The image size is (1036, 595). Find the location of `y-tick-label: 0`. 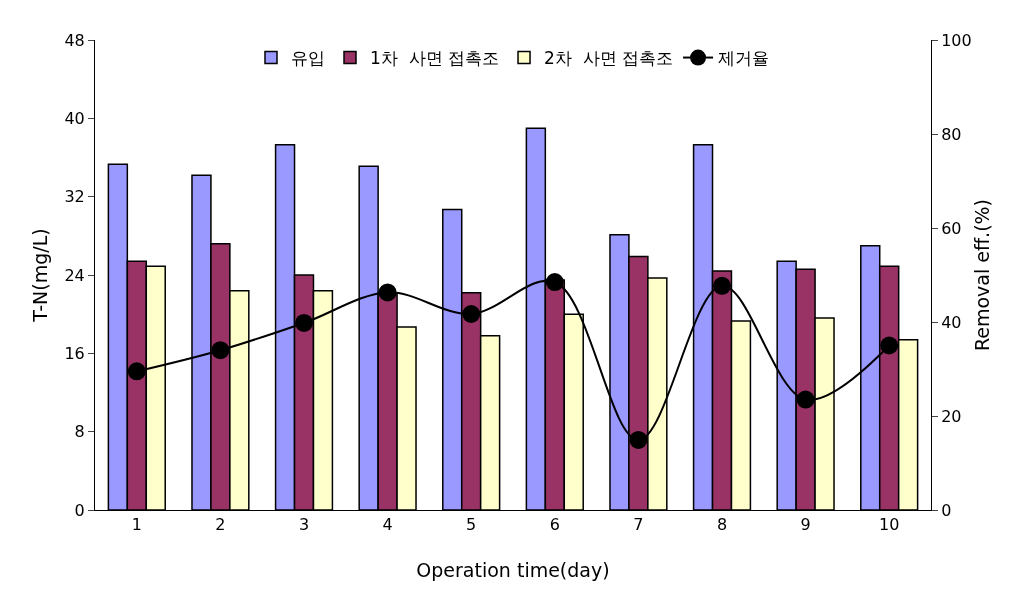

y-tick-label: 0 is located at coordinates (79, 510).